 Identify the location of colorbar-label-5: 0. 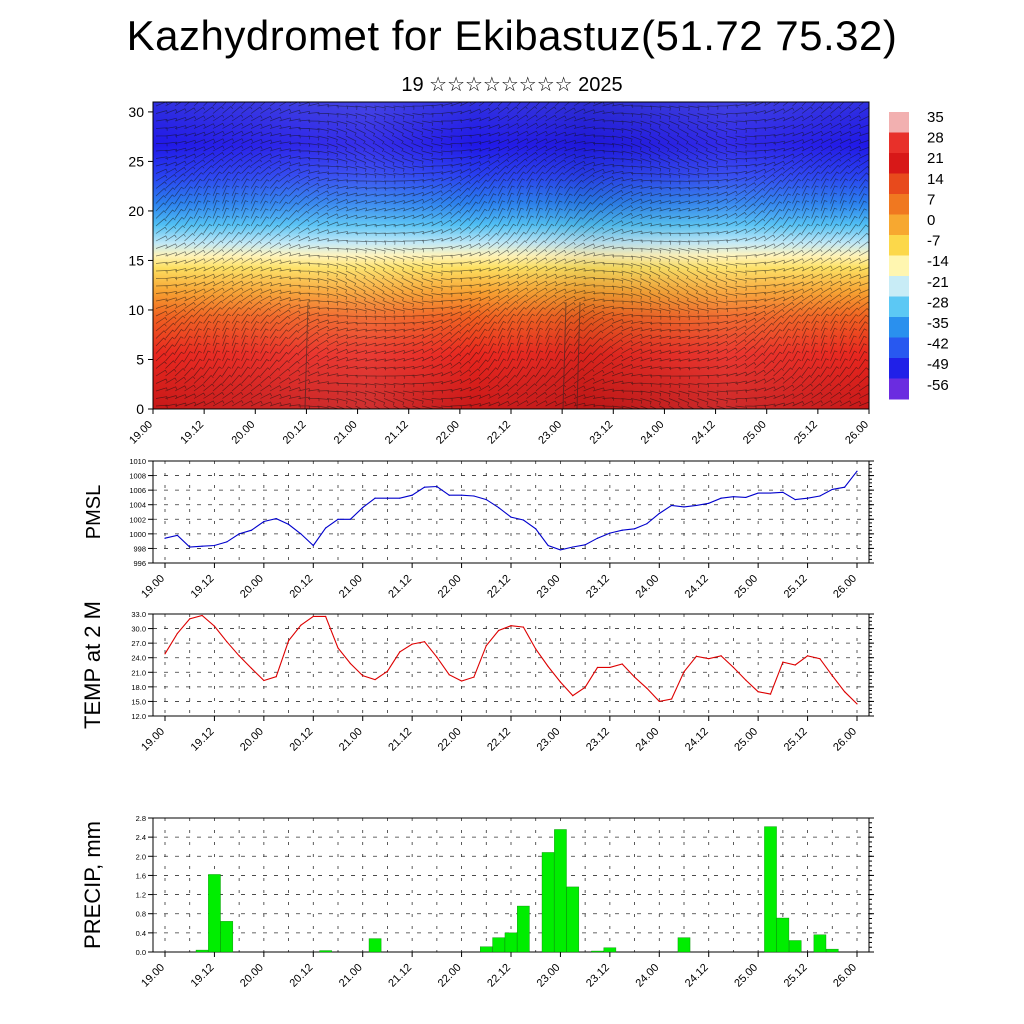
(931, 220).